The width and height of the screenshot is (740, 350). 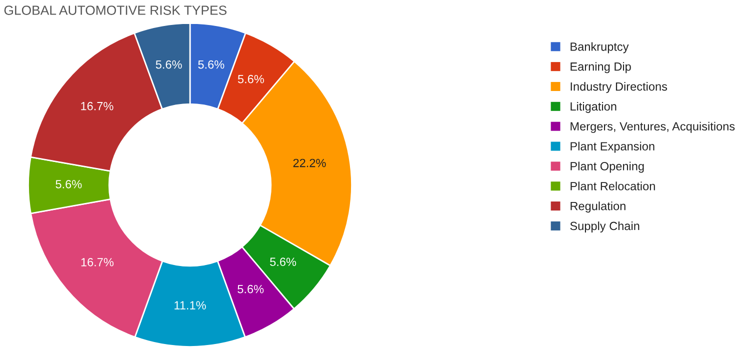 I want to click on legend-label: Plant Relocation, so click(x=612, y=186).